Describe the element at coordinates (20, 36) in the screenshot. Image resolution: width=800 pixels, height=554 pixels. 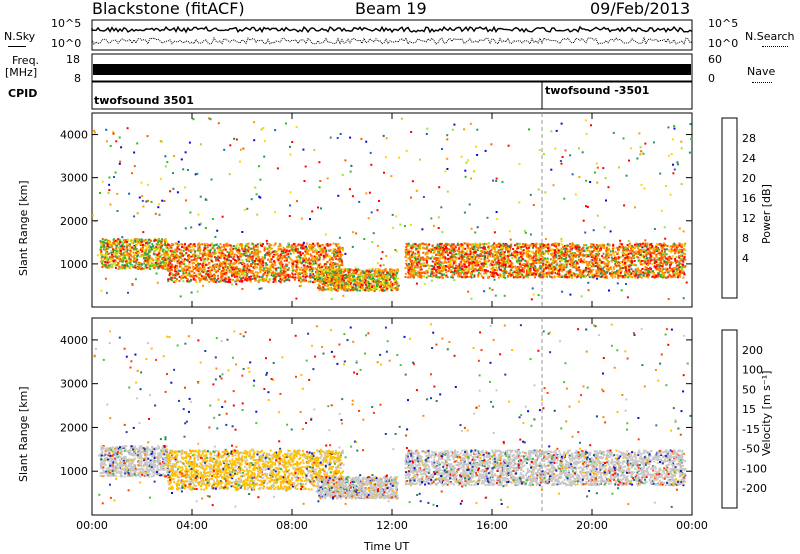
I see `nsky-label: N.Sky` at that location.